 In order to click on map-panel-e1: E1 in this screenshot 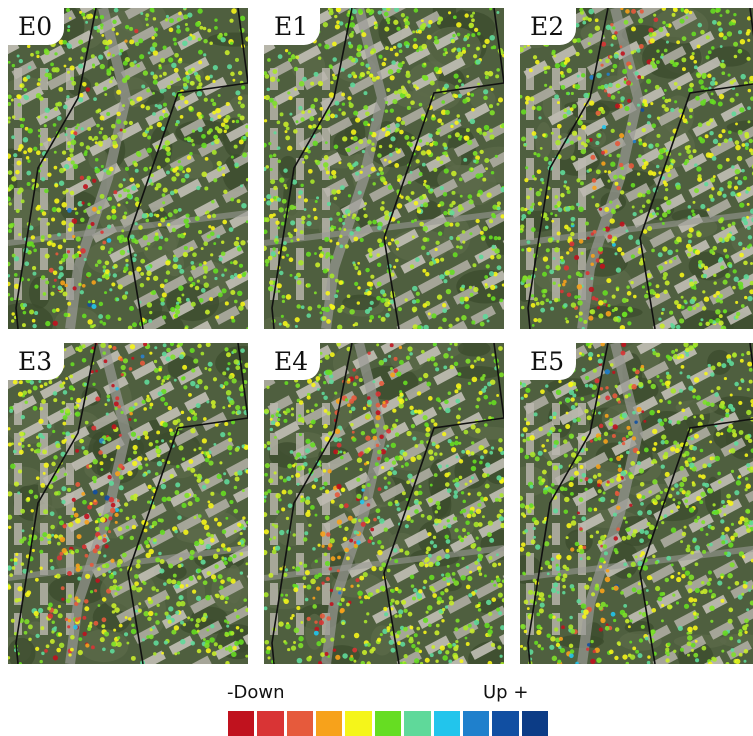, I will do `click(384, 168)`.